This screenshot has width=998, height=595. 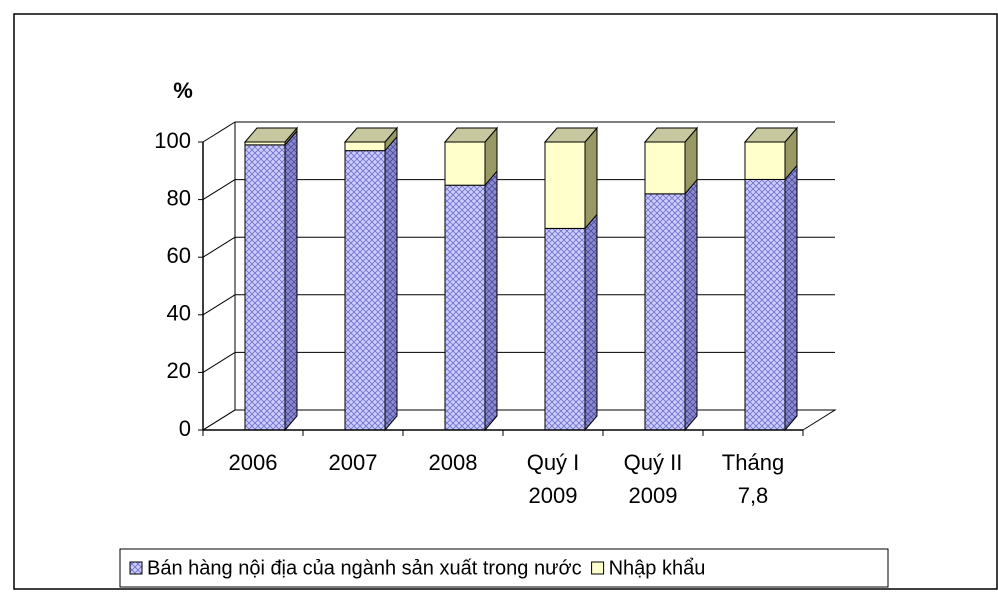 What do you see at coordinates (179, 370) in the screenshot?
I see `y-tick-label: 20` at bounding box center [179, 370].